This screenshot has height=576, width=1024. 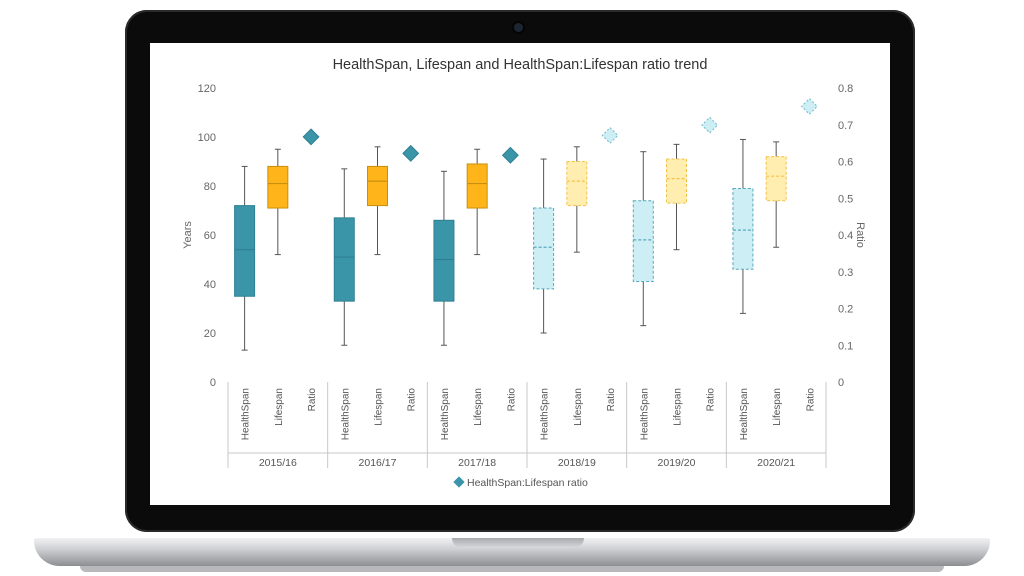 What do you see at coordinates (207, 138) in the screenshot?
I see `y-tick-label: 100` at bounding box center [207, 138].